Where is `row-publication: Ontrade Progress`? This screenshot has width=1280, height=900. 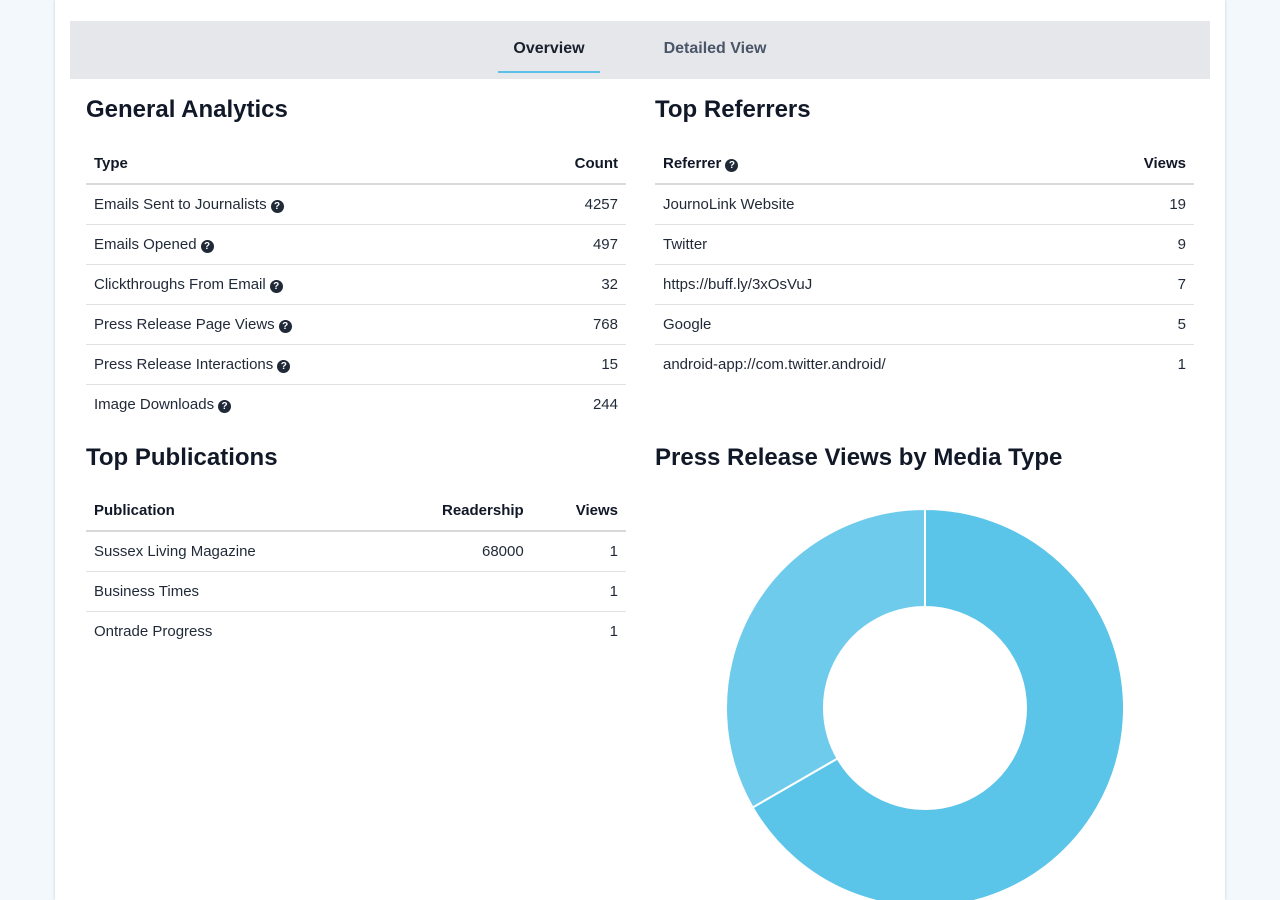
row-publication: Ontrade Progress is located at coordinates (153, 631).